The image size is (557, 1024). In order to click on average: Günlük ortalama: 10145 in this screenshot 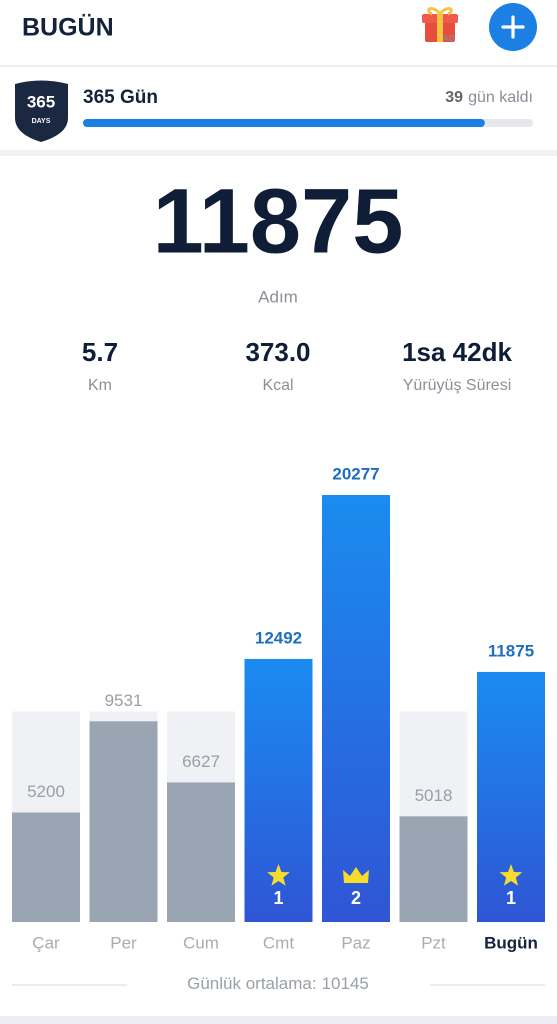, I will do `click(278, 983)`.